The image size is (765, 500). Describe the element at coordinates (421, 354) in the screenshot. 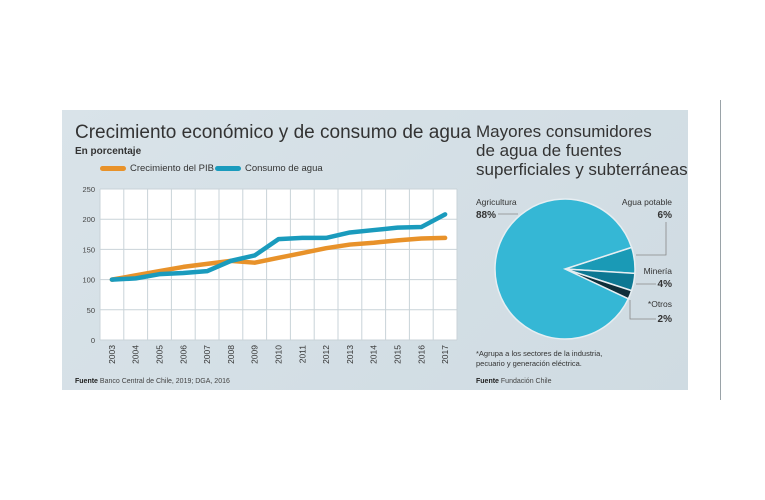

I see `x-tick-label: 2016` at that location.